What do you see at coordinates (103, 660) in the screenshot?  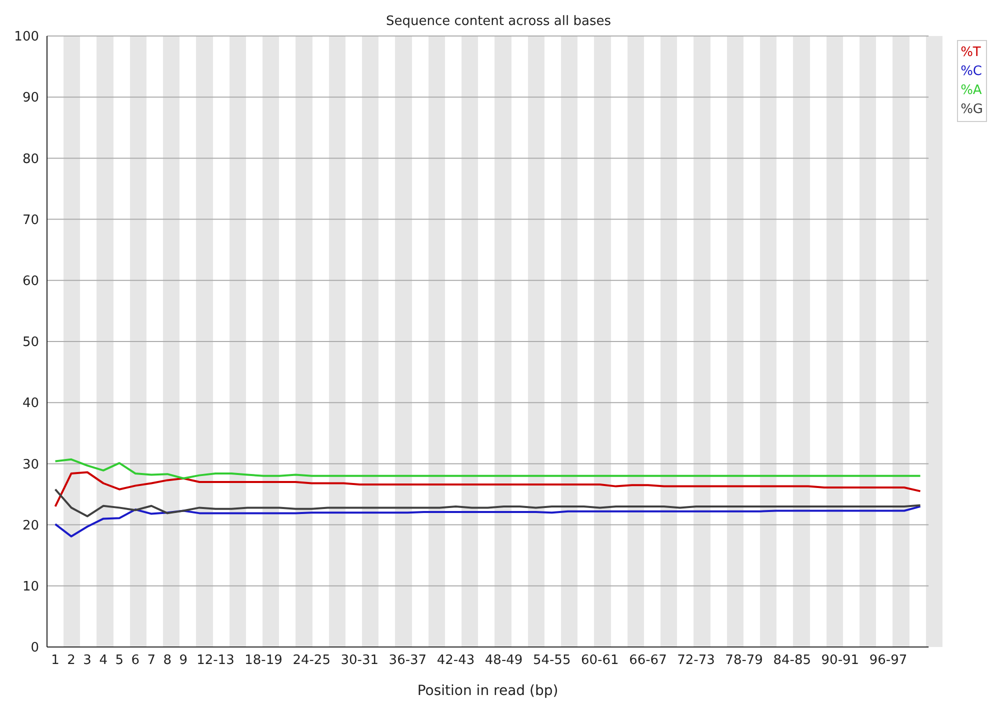 I see `x-tick-label: 4` at bounding box center [103, 660].